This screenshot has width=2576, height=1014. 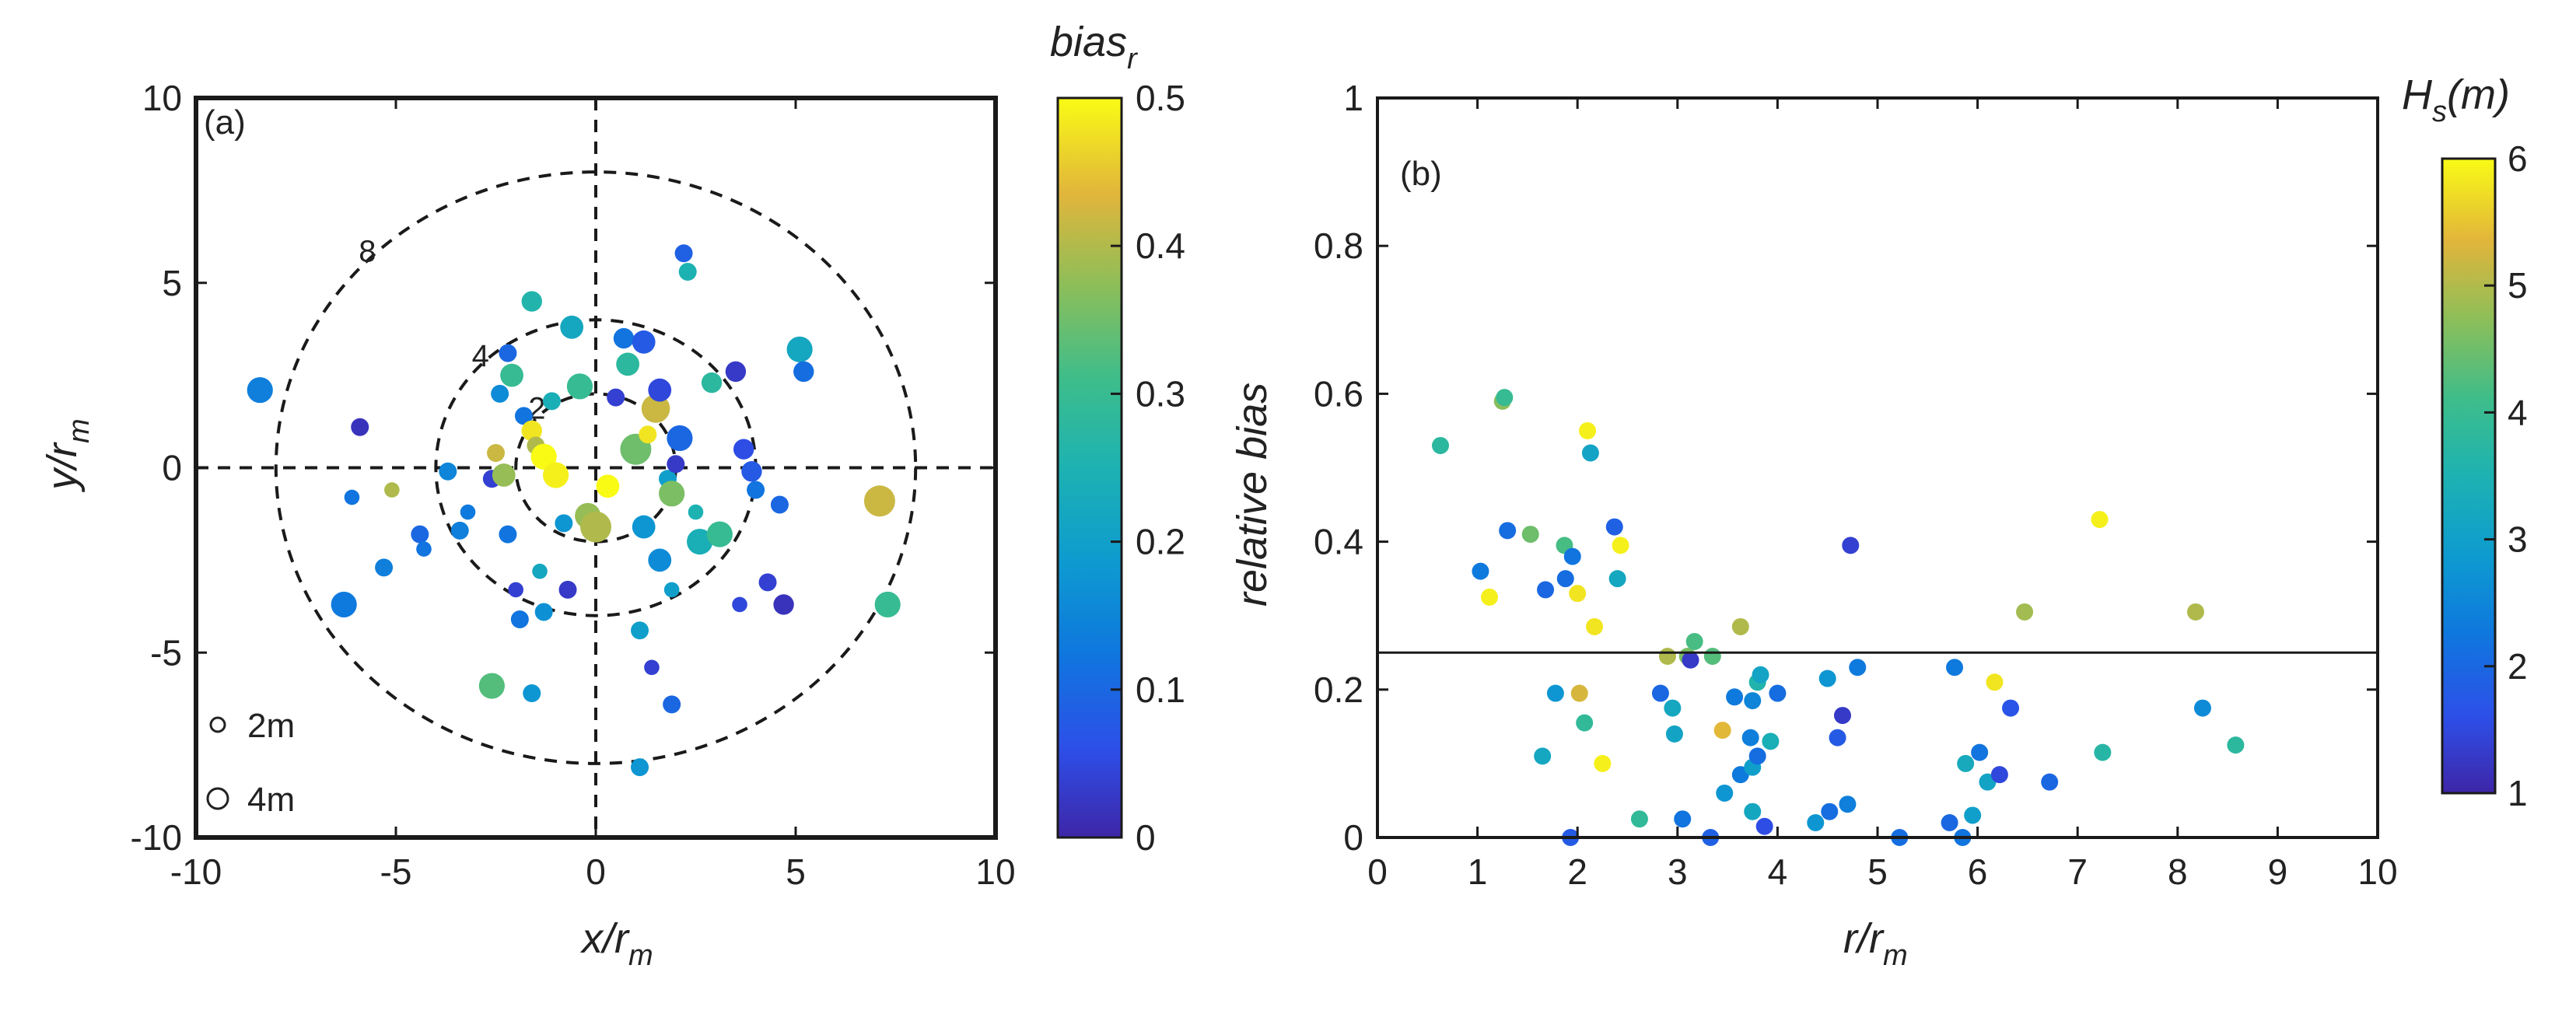 What do you see at coordinates (162, 98) in the screenshot?
I see `panel-a-y-tick-label: 10` at bounding box center [162, 98].